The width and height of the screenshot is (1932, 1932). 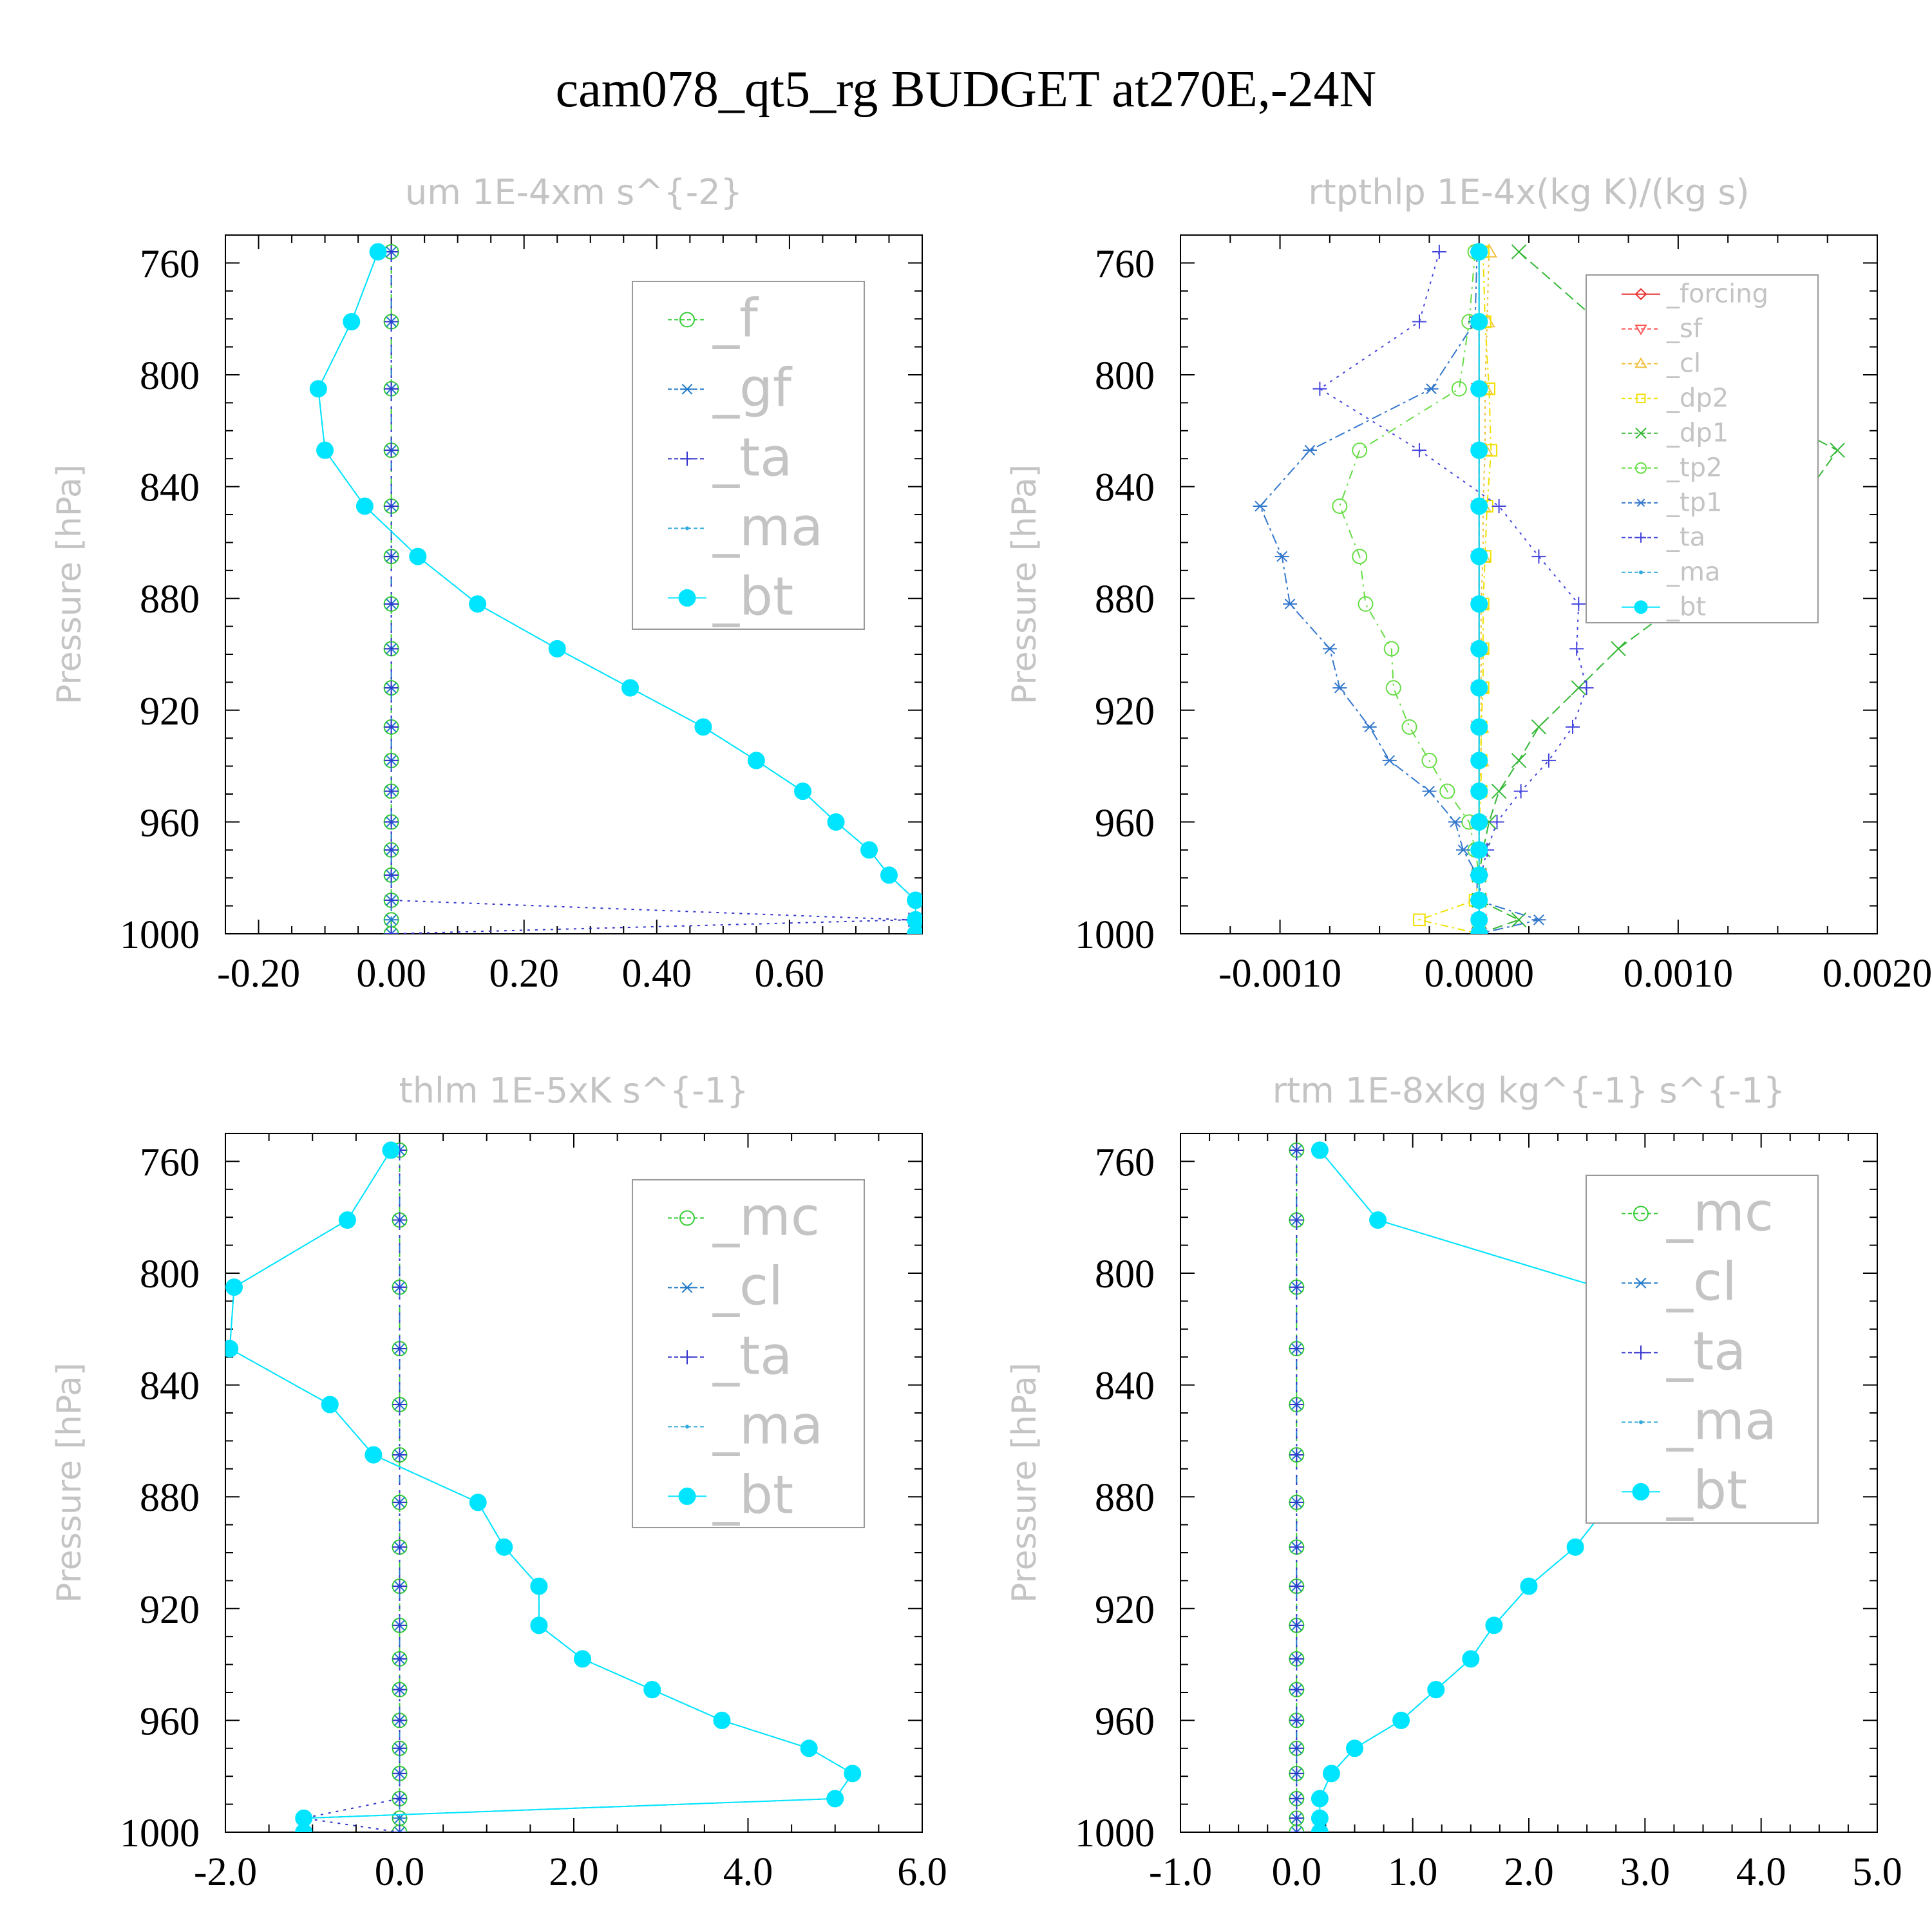 What do you see at coordinates (170, 488) in the screenshot?
I see `y-tick-label: 840` at bounding box center [170, 488].